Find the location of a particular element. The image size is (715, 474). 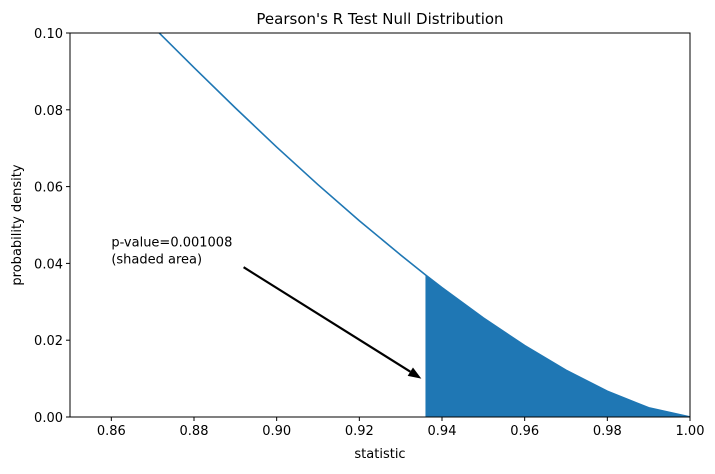

x-tick-label: 0.88 is located at coordinates (194, 431).